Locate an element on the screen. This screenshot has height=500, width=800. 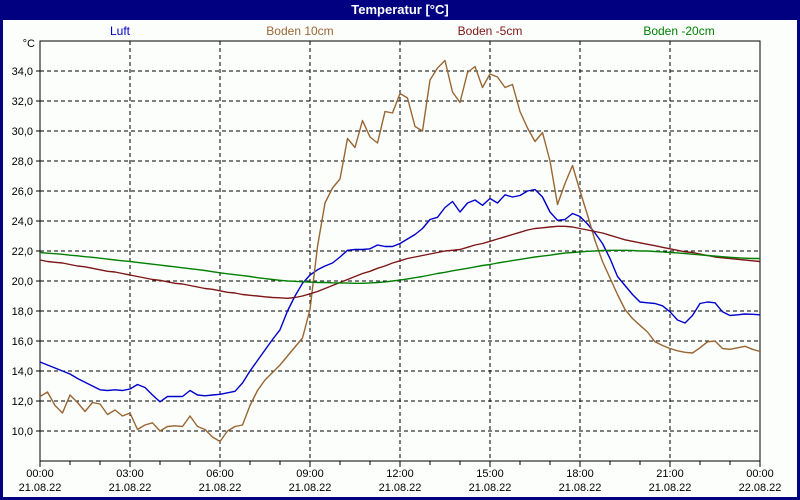
x-tick-time: 12:00 is located at coordinates (400, 474).